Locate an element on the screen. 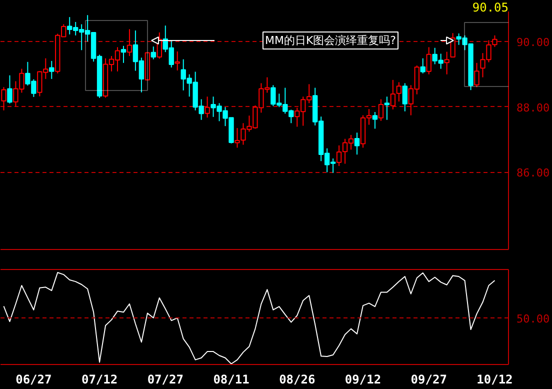 This screenshot has height=389, width=552. x-tick-label: 09/27 is located at coordinates (428, 379).